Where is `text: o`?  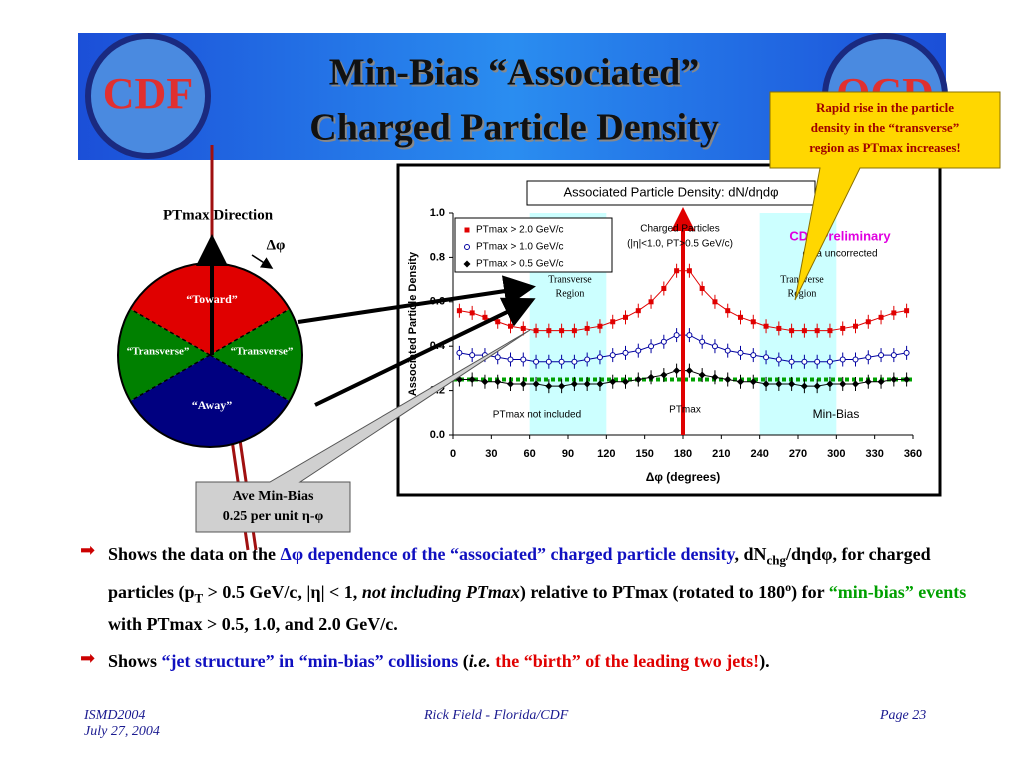 text: o is located at coordinates (788, 586).